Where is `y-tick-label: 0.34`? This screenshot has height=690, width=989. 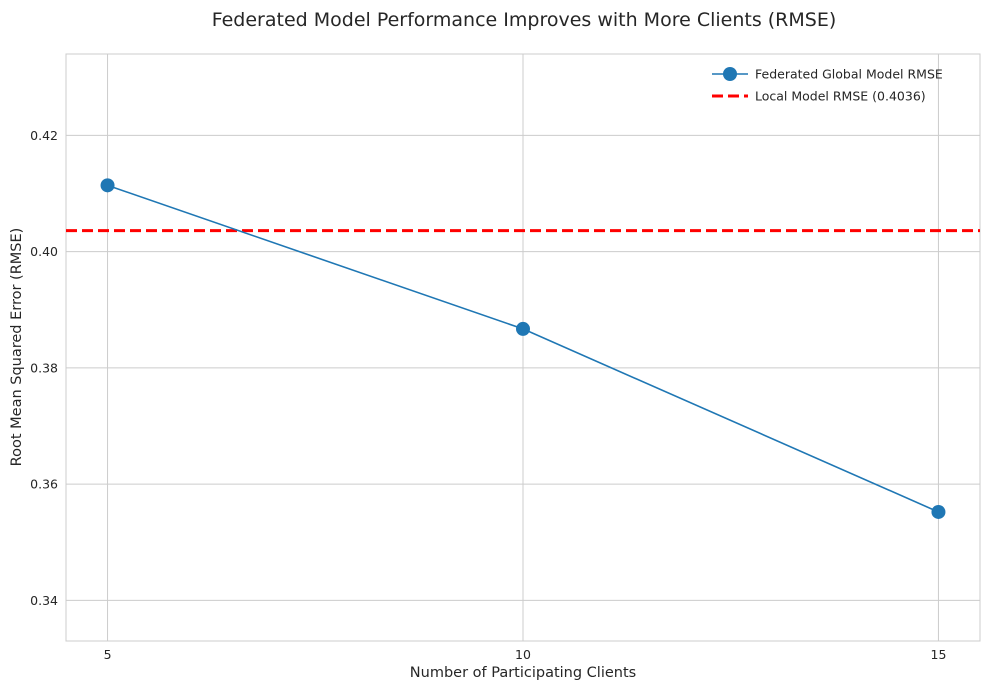
y-tick-label: 0.34 is located at coordinates (44, 600).